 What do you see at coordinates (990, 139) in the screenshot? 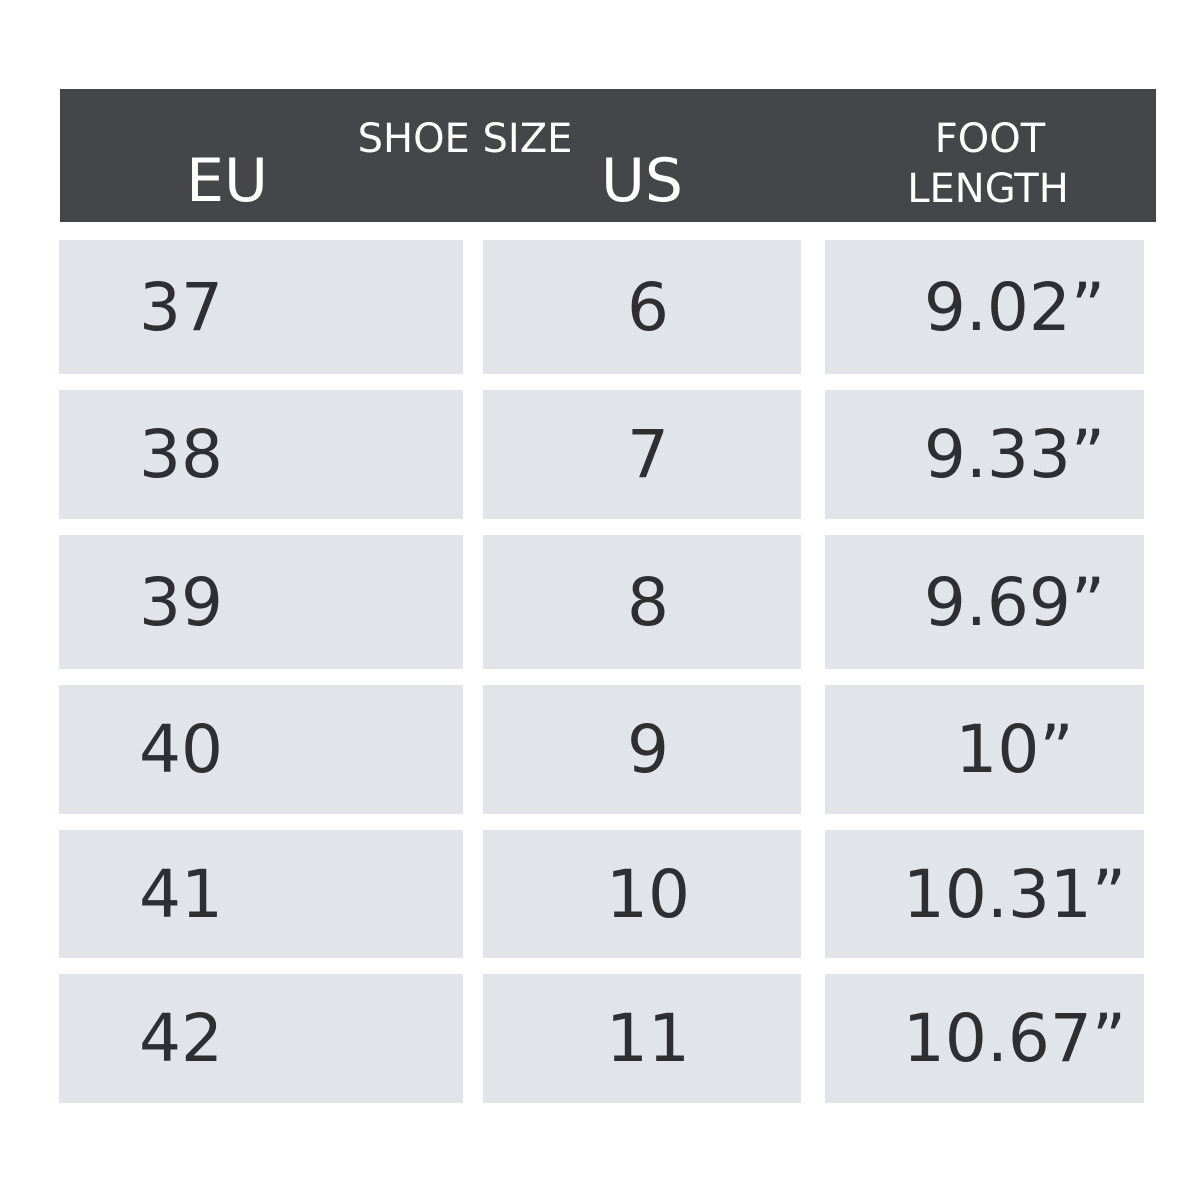
I see `header-foot: FOOT` at bounding box center [990, 139].